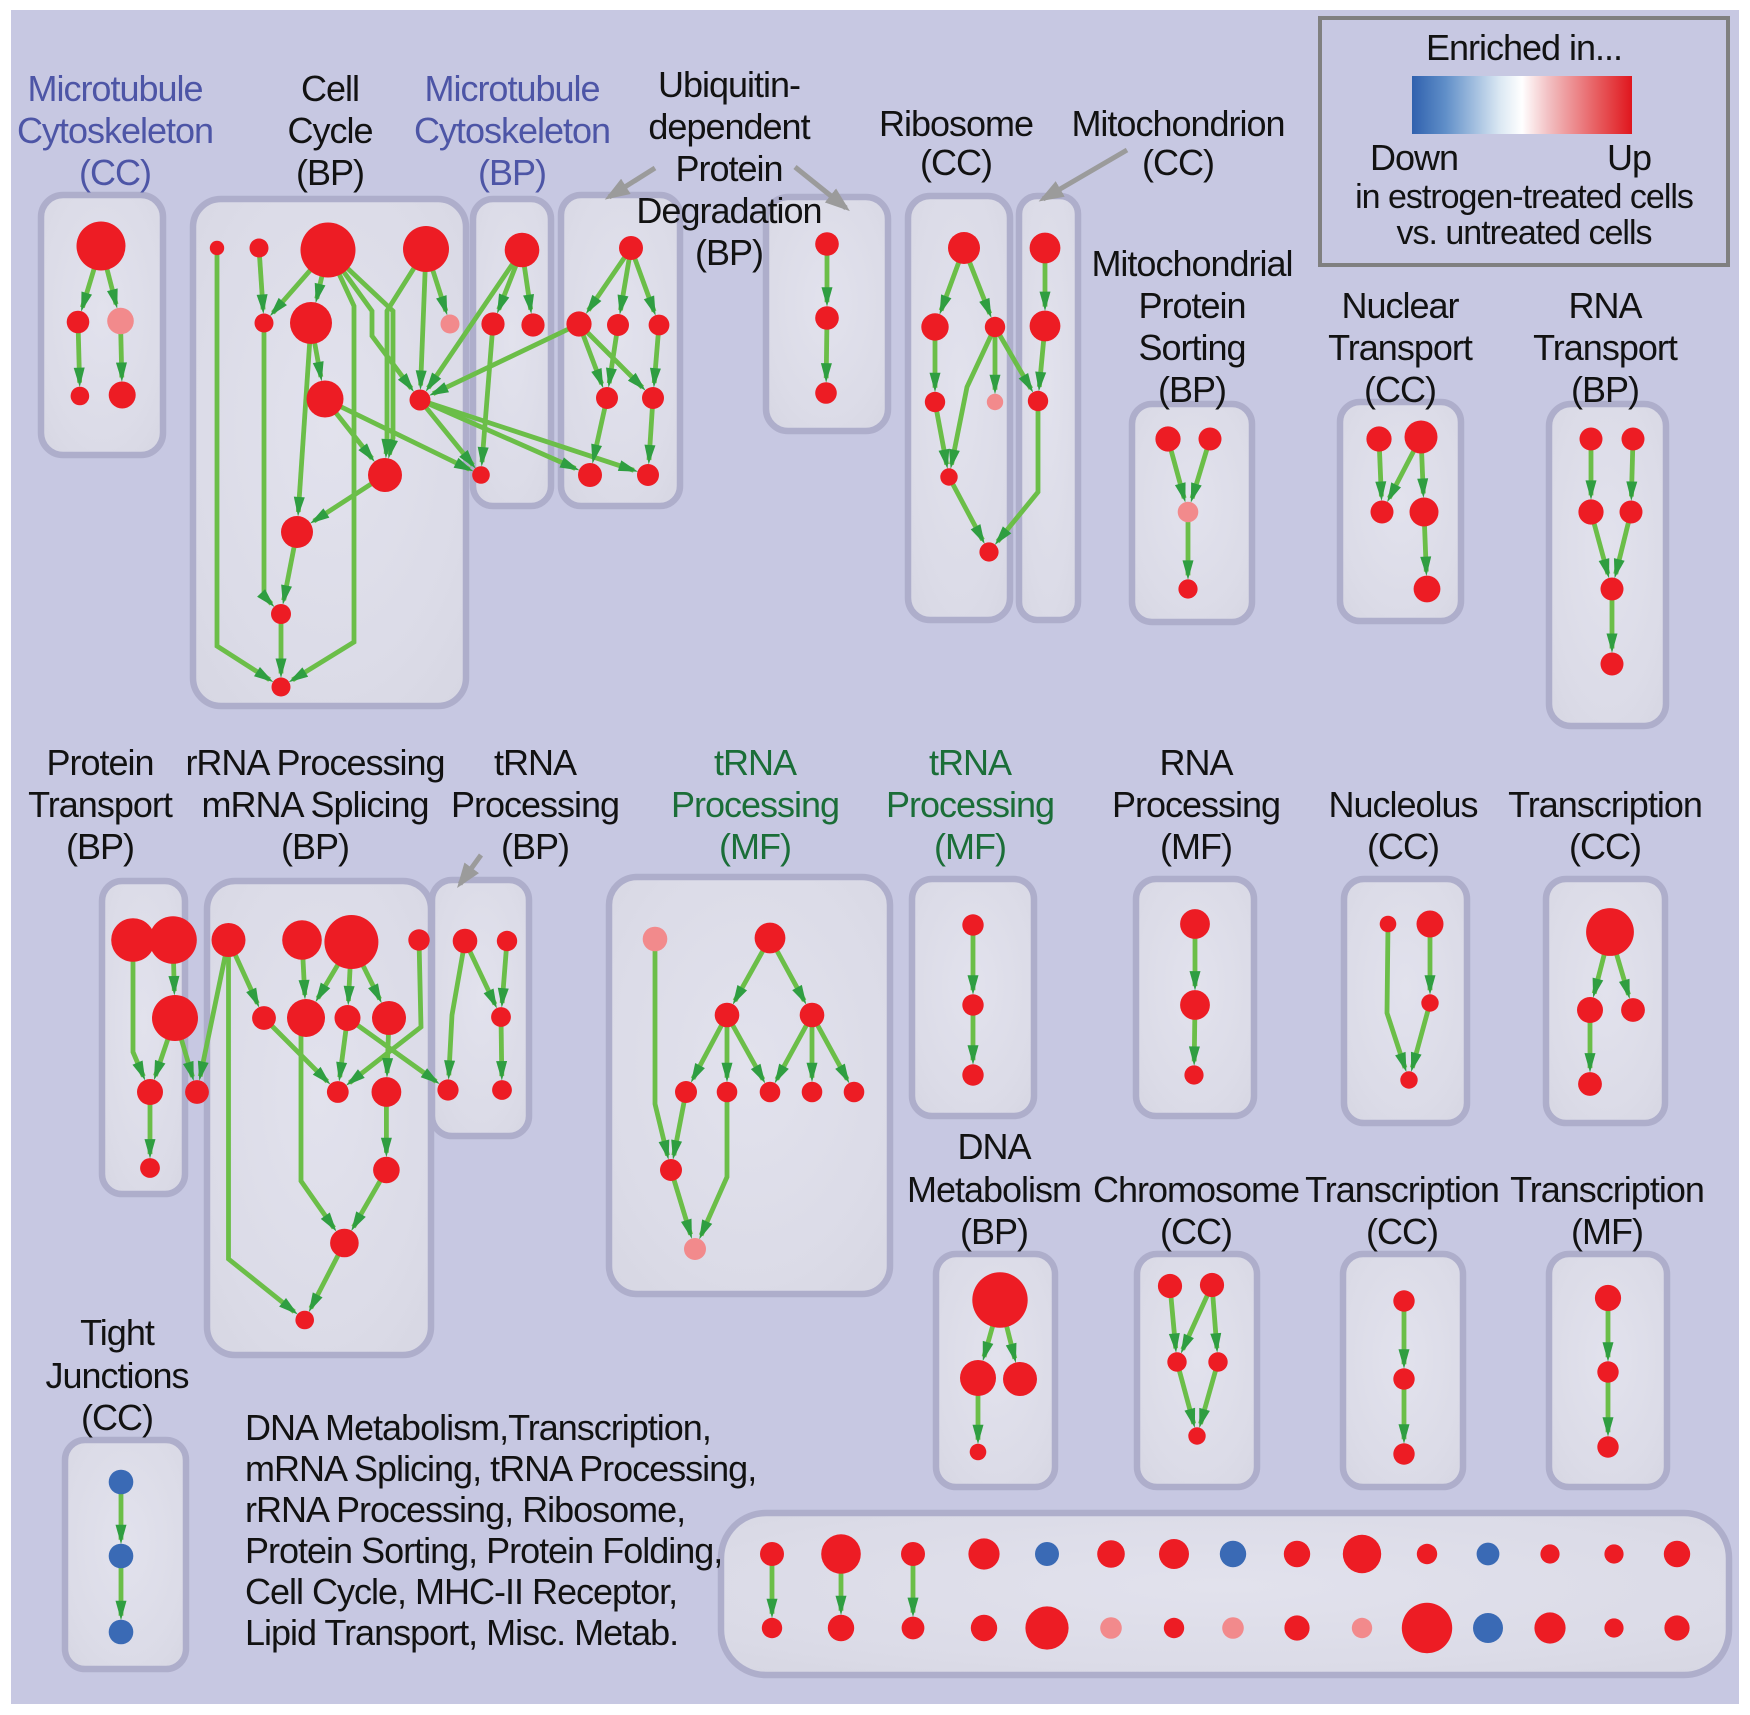 This screenshot has height=1715, width=1750. Describe the element at coordinates (1524, 197) in the screenshot. I see `svg-text: in estrogen-treated cells` at that location.